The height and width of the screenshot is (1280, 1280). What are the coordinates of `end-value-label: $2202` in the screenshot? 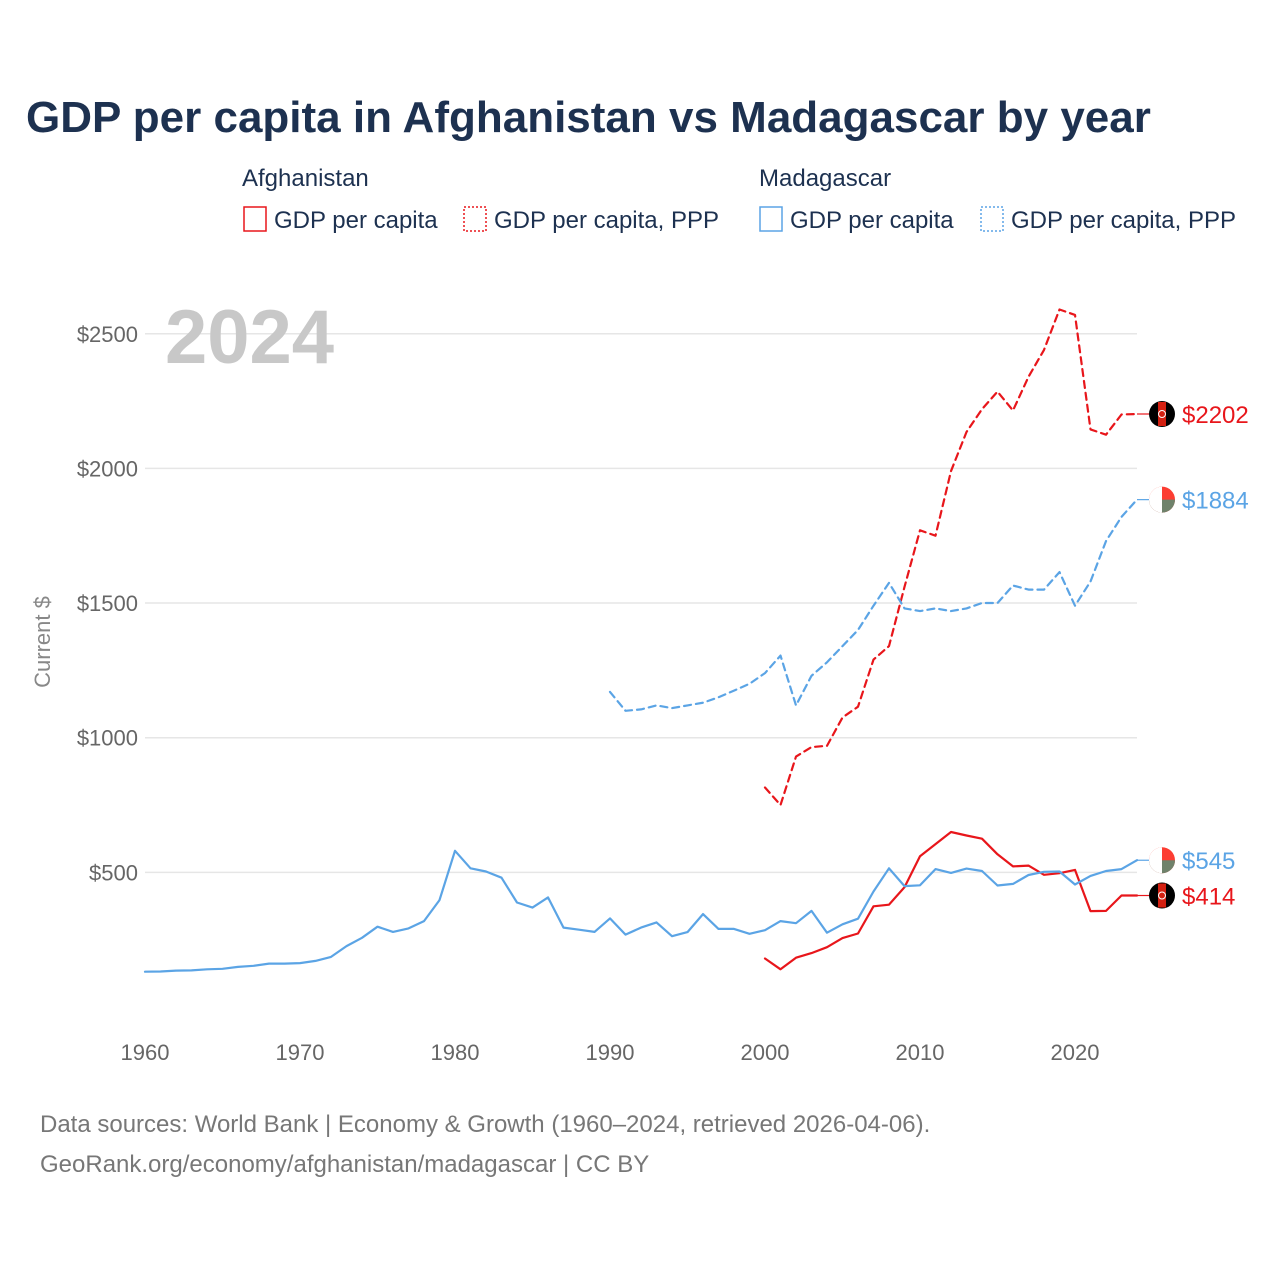 It's located at (1215, 415).